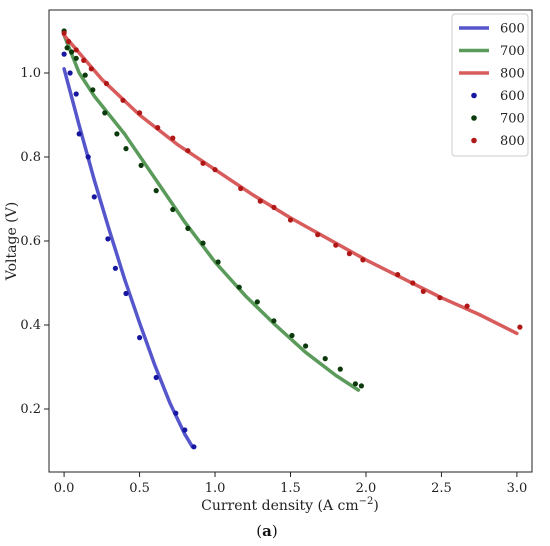 This screenshot has width=550, height=546. Describe the element at coordinates (290, 488) in the screenshot. I see `x-tick-label: 1.5` at that location.